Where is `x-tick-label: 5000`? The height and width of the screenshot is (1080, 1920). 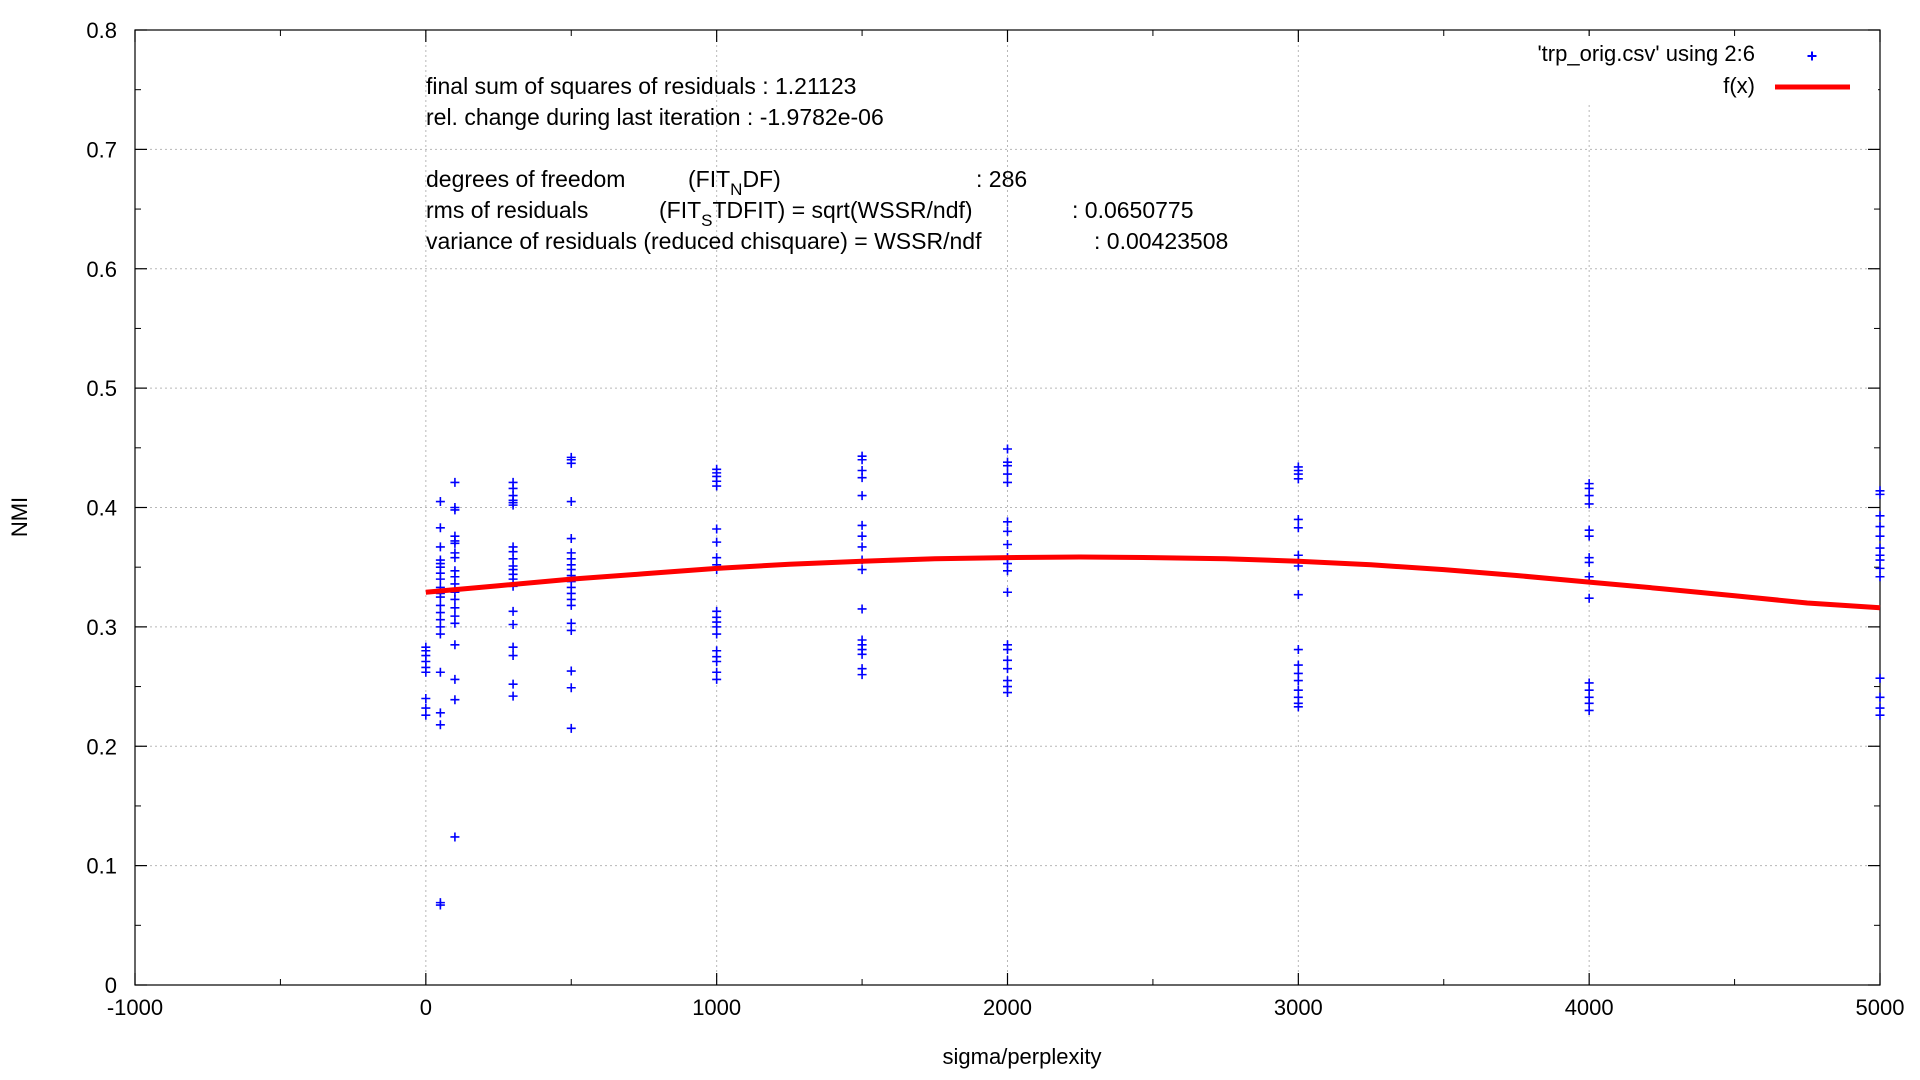 x-tick-label: 5000 is located at coordinates (1880, 1007).